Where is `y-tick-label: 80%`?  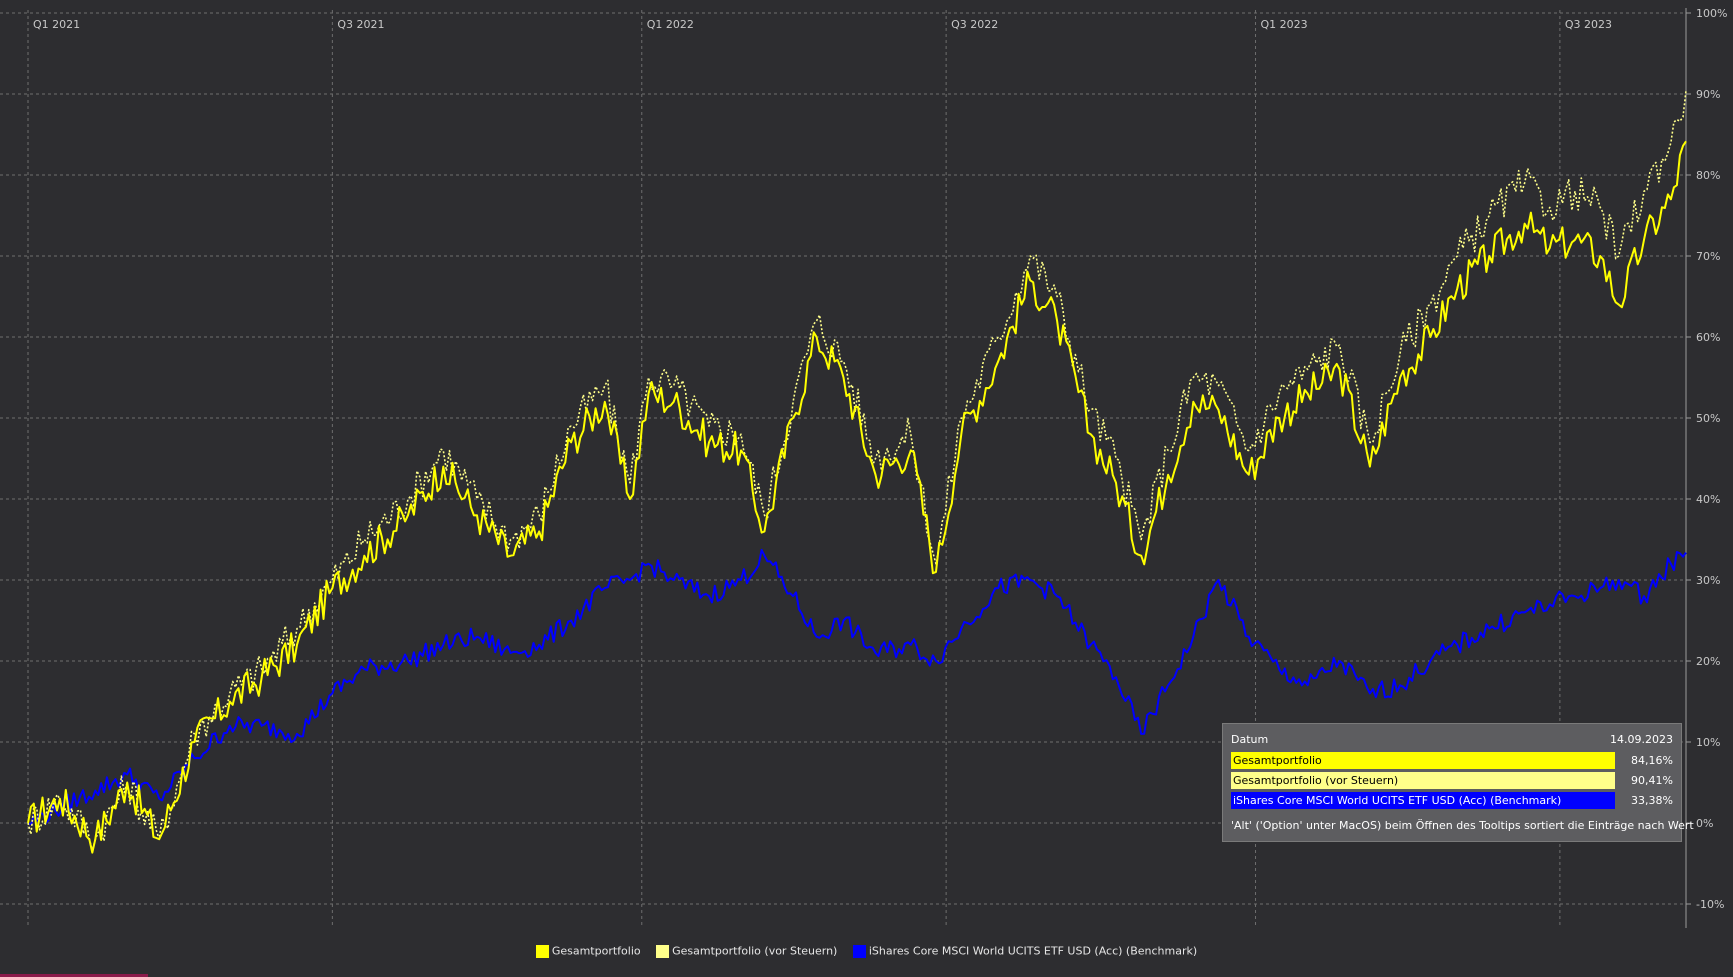 y-tick-label: 80% is located at coordinates (1708, 175).